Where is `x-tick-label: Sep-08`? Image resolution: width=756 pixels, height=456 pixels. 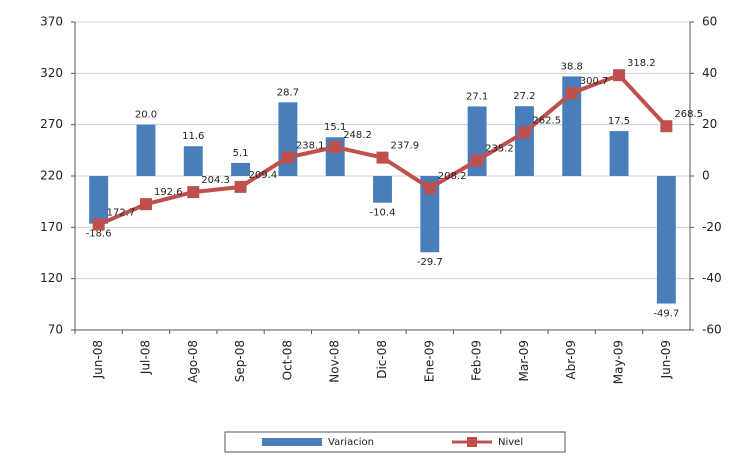 x-tick-label: Sep-08 is located at coordinates (240, 361).